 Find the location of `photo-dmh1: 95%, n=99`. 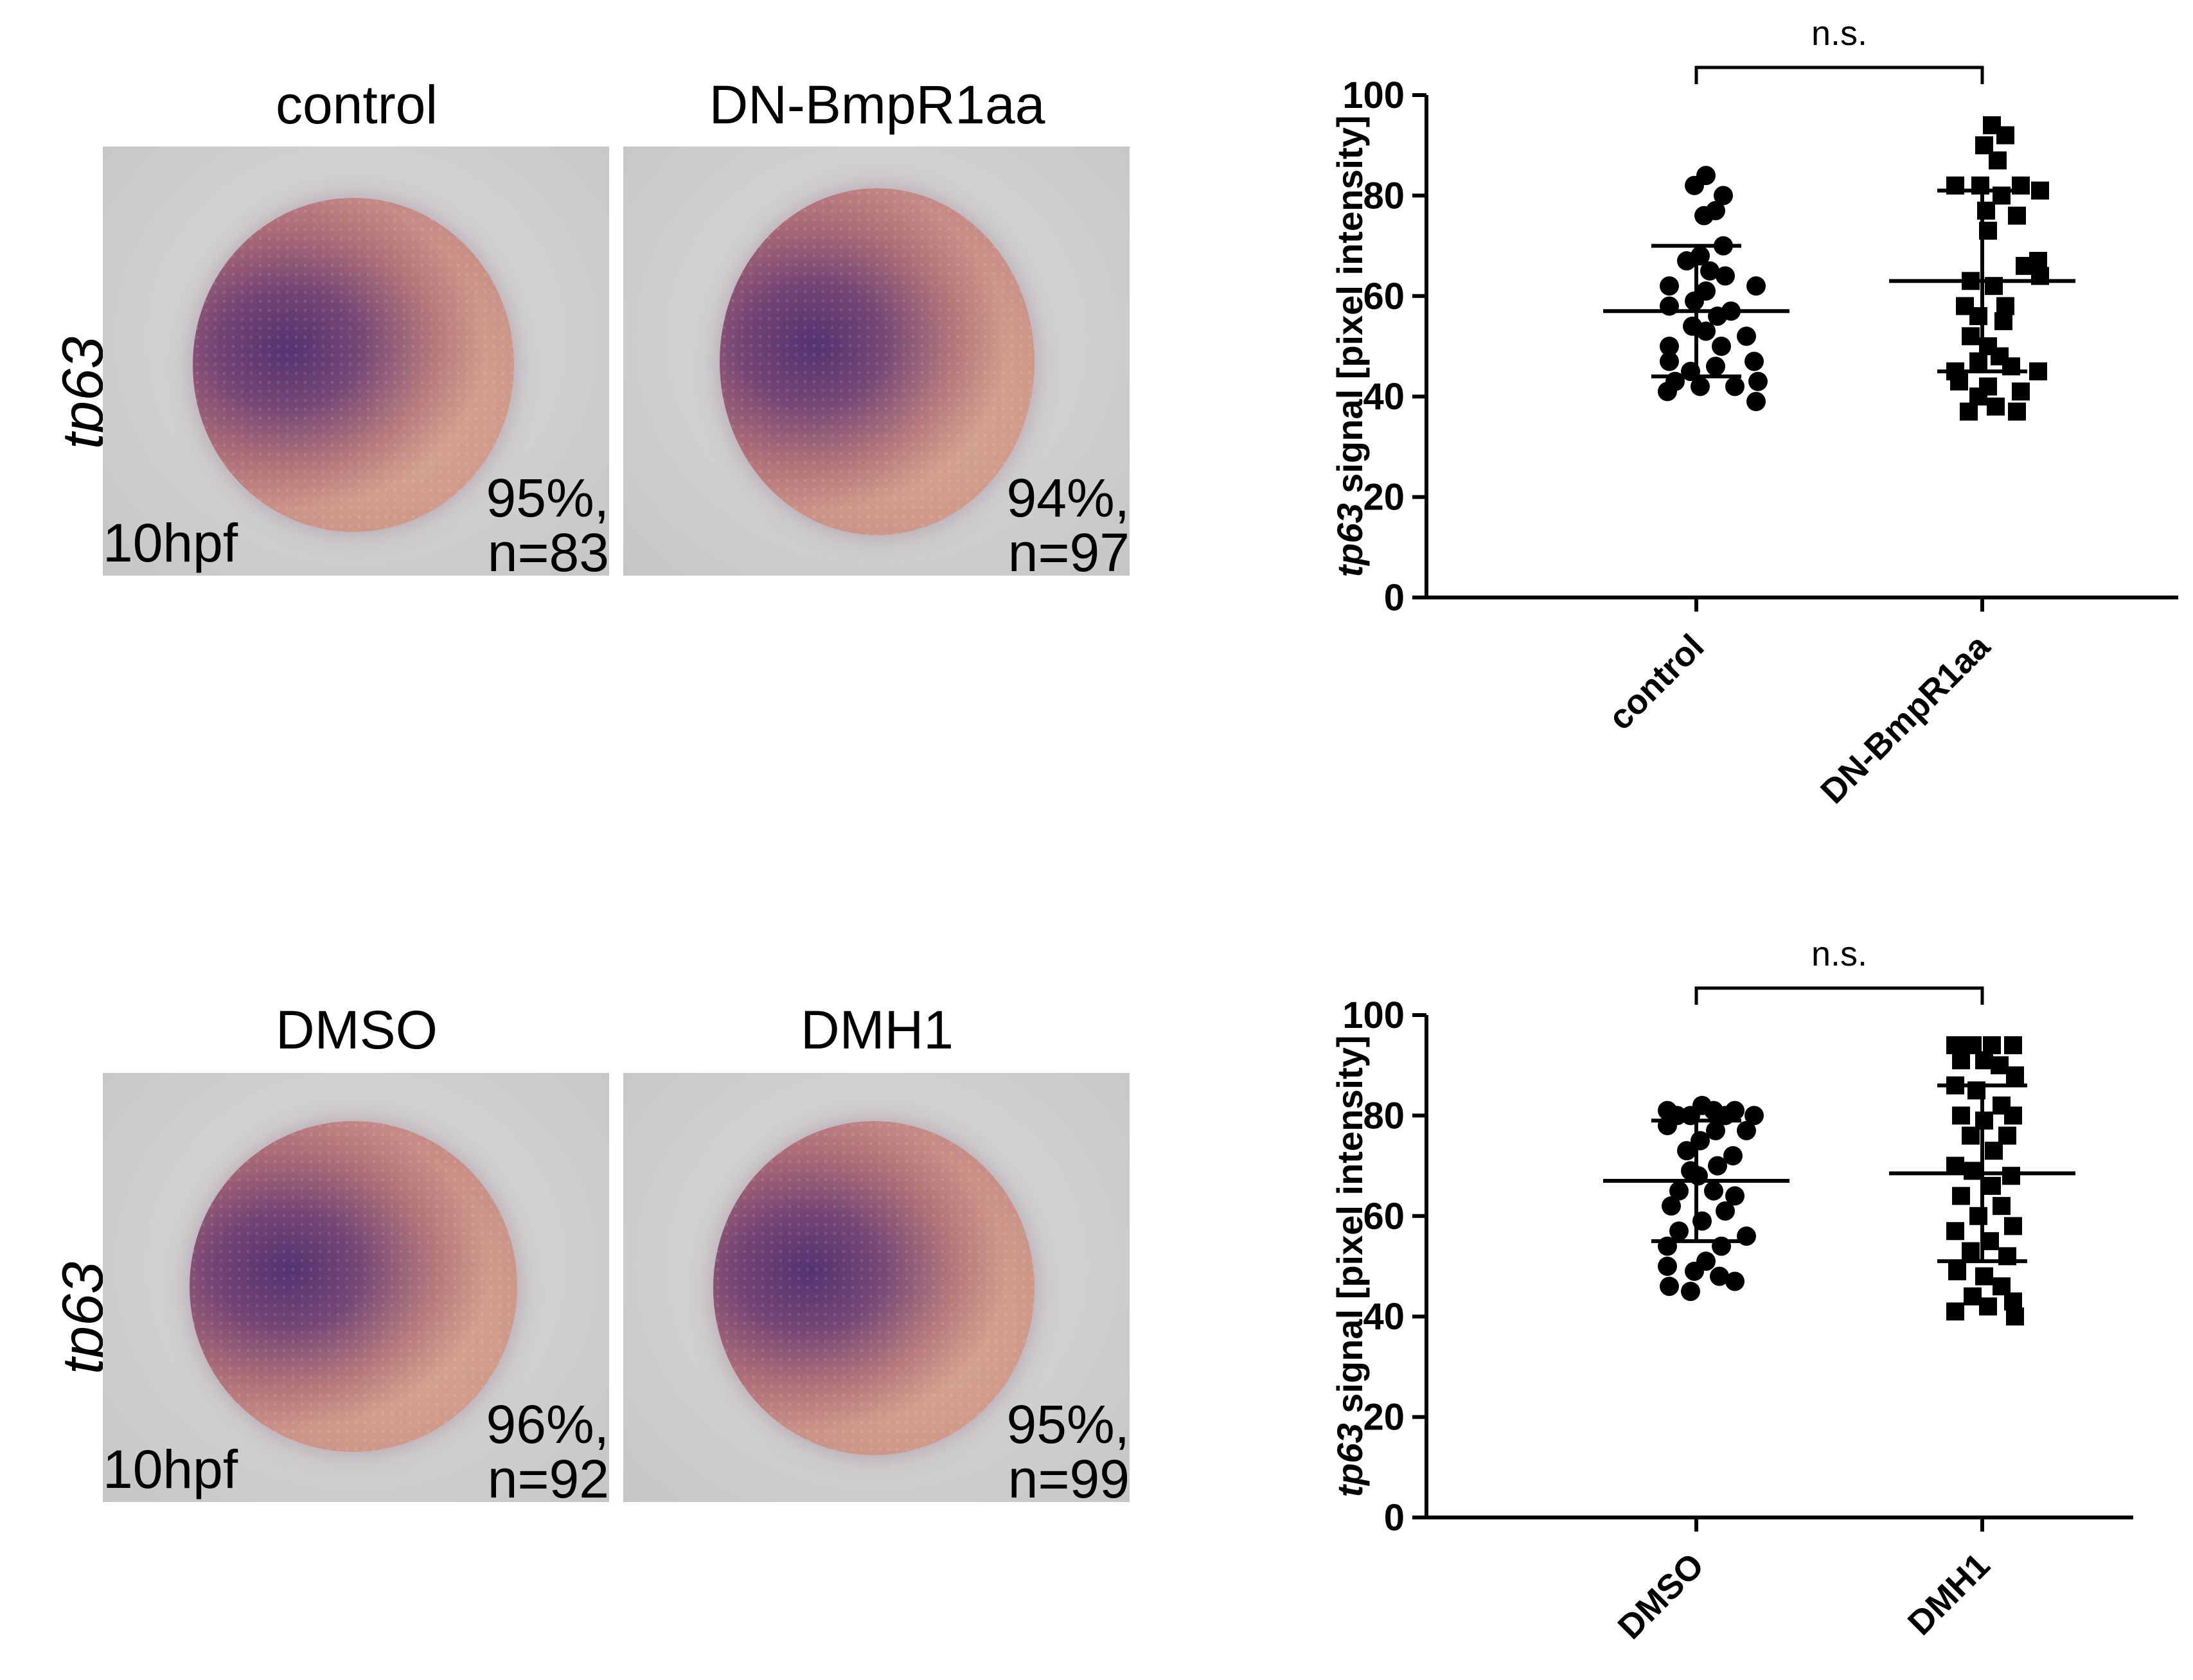

photo-dmh1: 95%, n=99 is located at coordinates (876, 1287).